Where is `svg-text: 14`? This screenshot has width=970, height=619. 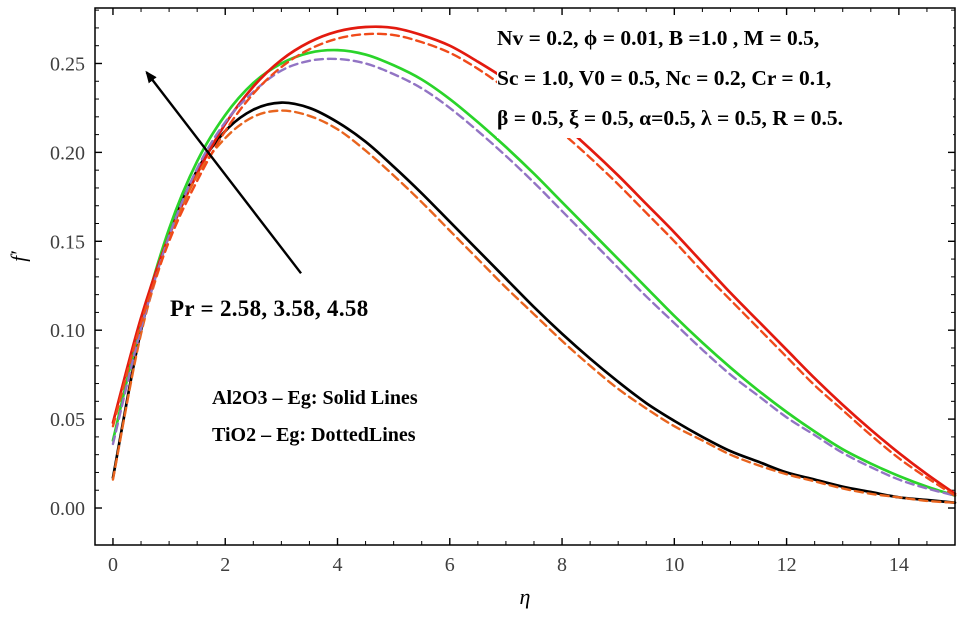 svg-text: 14 is located at coordinates (899, 565).